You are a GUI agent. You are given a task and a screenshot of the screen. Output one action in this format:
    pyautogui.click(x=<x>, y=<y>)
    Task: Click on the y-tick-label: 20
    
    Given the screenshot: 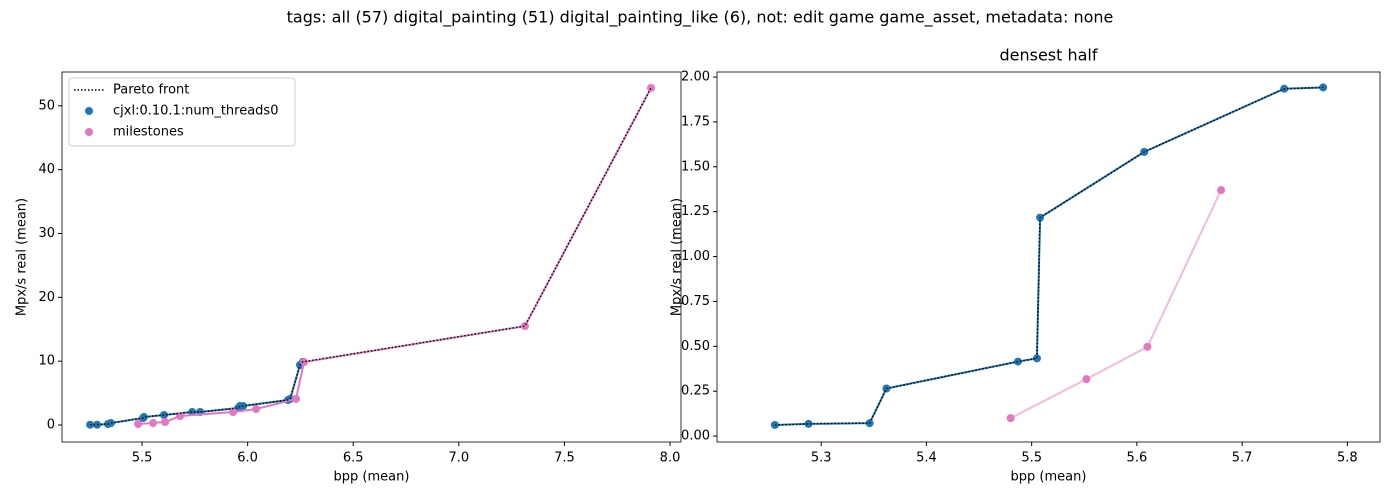 What is the action you would take?
    pyautogui.click(x=46, y=297)
    